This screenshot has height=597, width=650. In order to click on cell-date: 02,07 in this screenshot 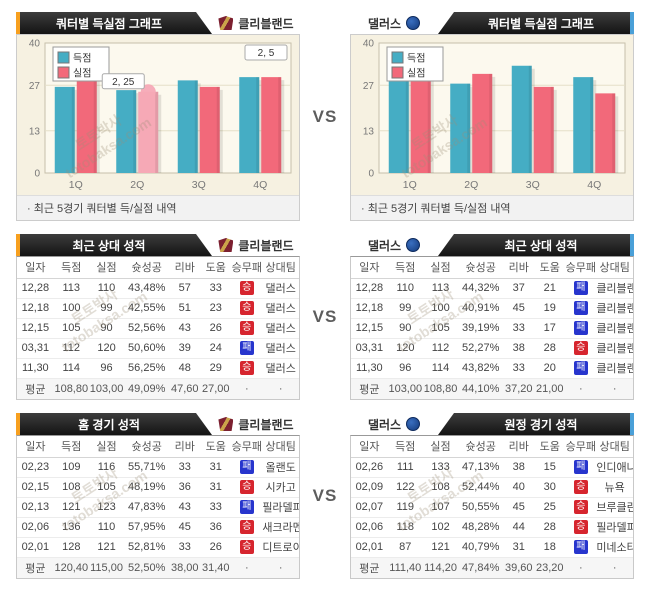, I will do `click(369, 507)`.